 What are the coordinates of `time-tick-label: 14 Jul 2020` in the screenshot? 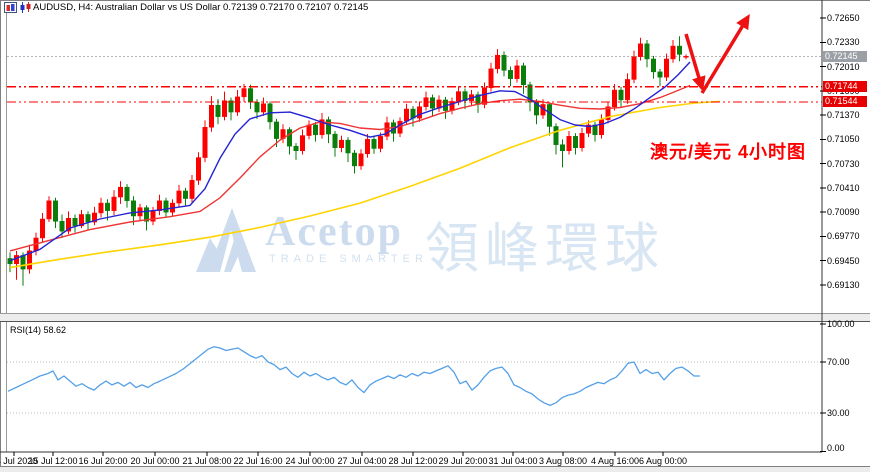 It's located at (19, 461).